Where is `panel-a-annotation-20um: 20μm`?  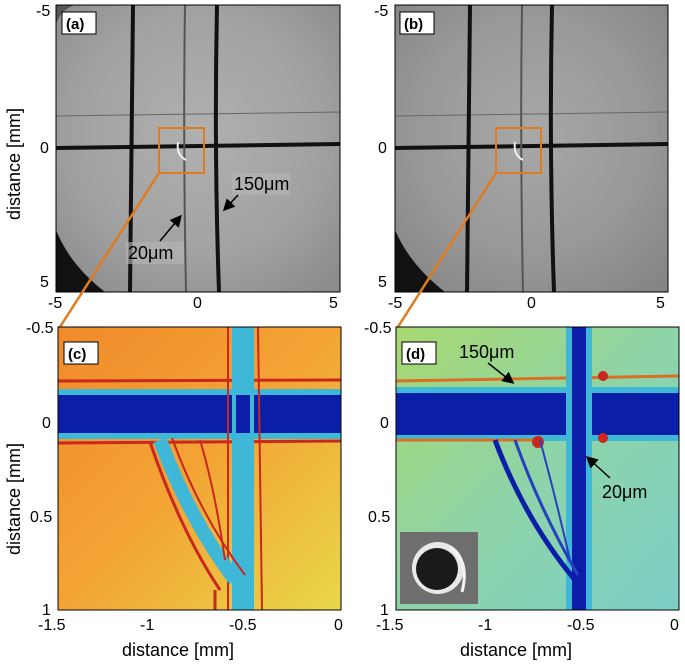
panel-a-annotation-20um: 20μm is located at coordinates (150, 253).